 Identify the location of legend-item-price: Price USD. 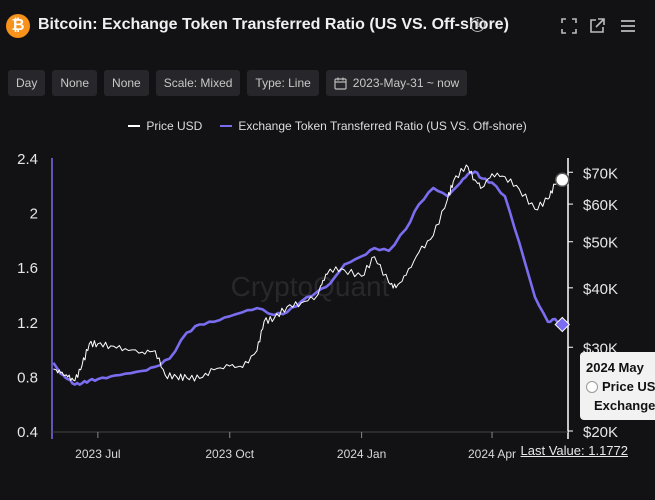
(165, 126).